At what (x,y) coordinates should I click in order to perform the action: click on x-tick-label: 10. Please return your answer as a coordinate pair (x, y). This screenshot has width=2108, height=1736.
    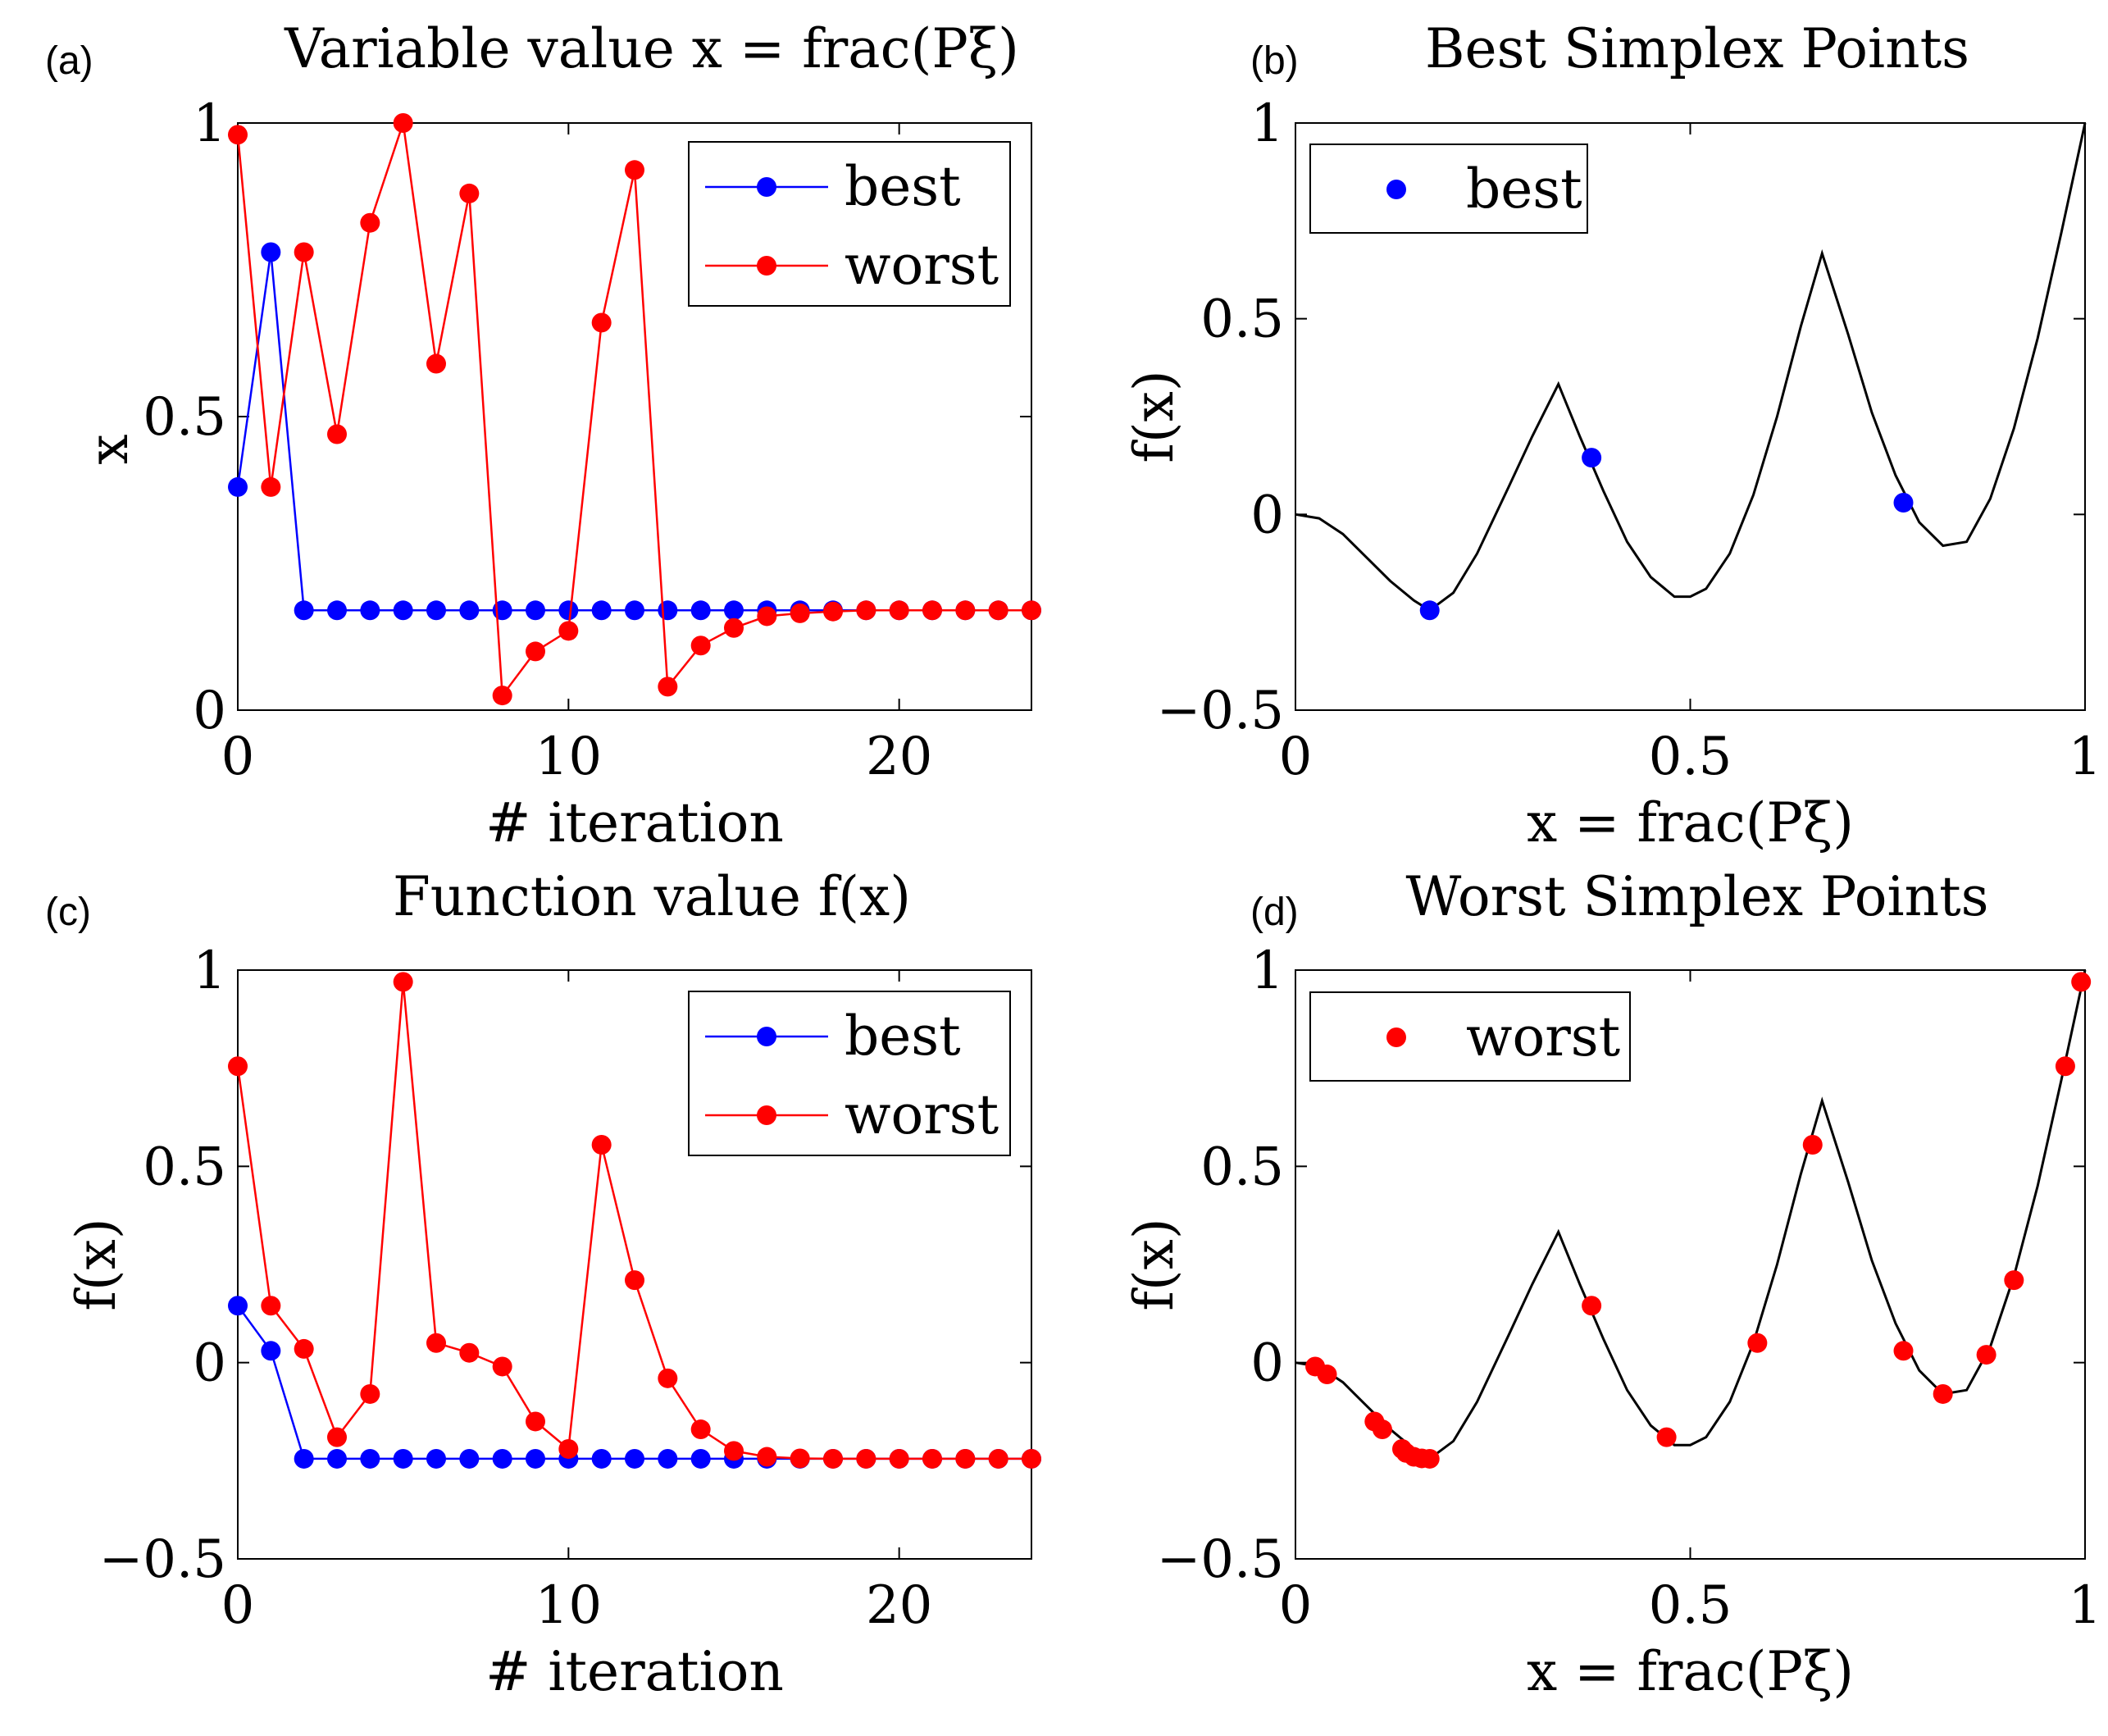
    Looking at the image, I should click on (568, 757).